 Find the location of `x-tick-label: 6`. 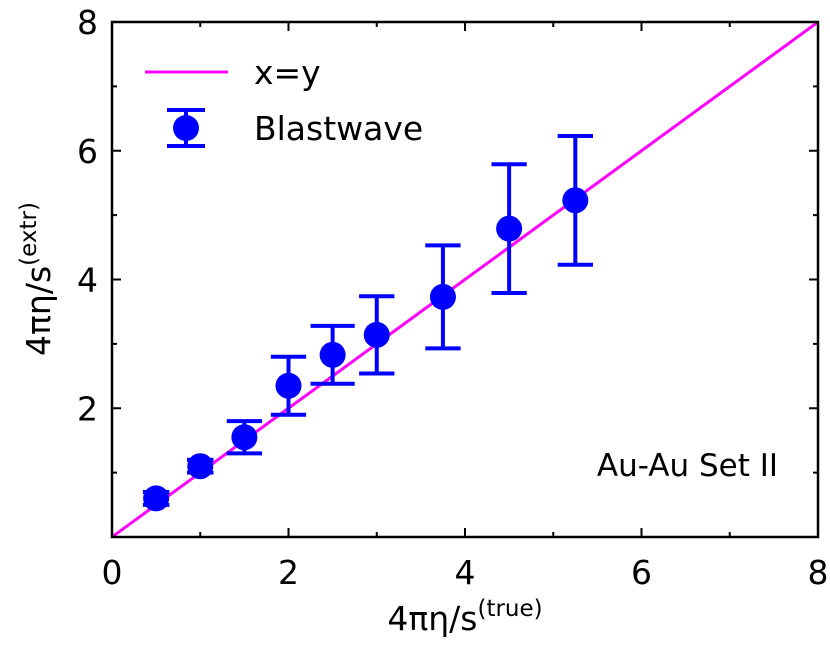

x-tick-label: 6 is located at coordinates (641, 572).